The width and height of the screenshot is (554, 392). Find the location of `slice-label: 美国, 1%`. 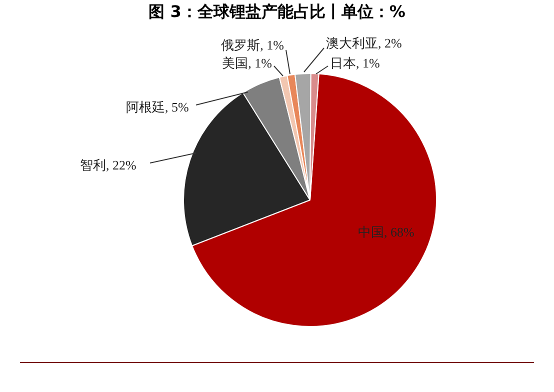

slice-label: 美国, 1% is located at coordinates (247, 62).